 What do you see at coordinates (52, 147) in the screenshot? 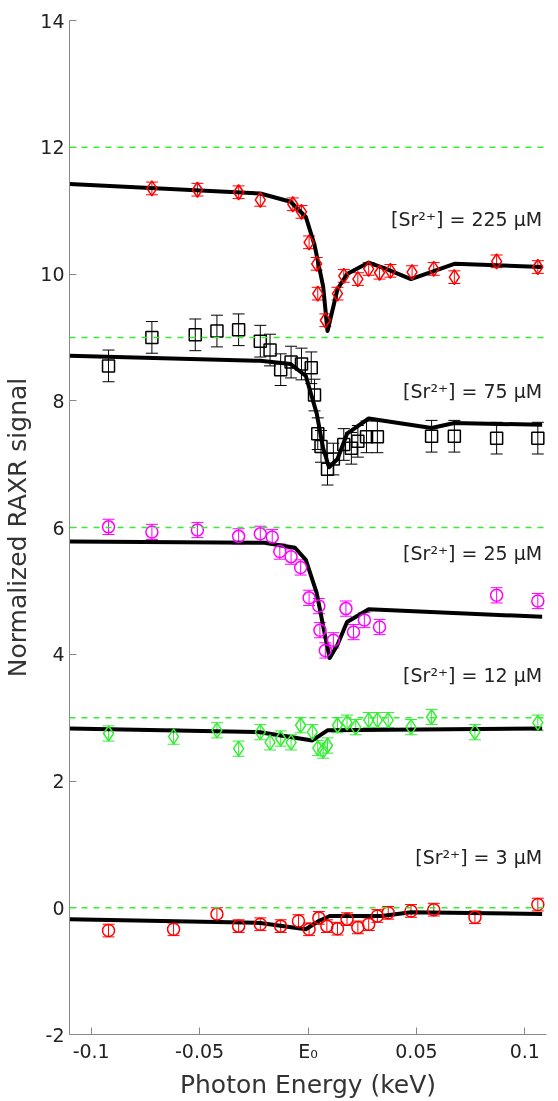
I see `y-tick-label: 12` at bounding box center [52, 147].